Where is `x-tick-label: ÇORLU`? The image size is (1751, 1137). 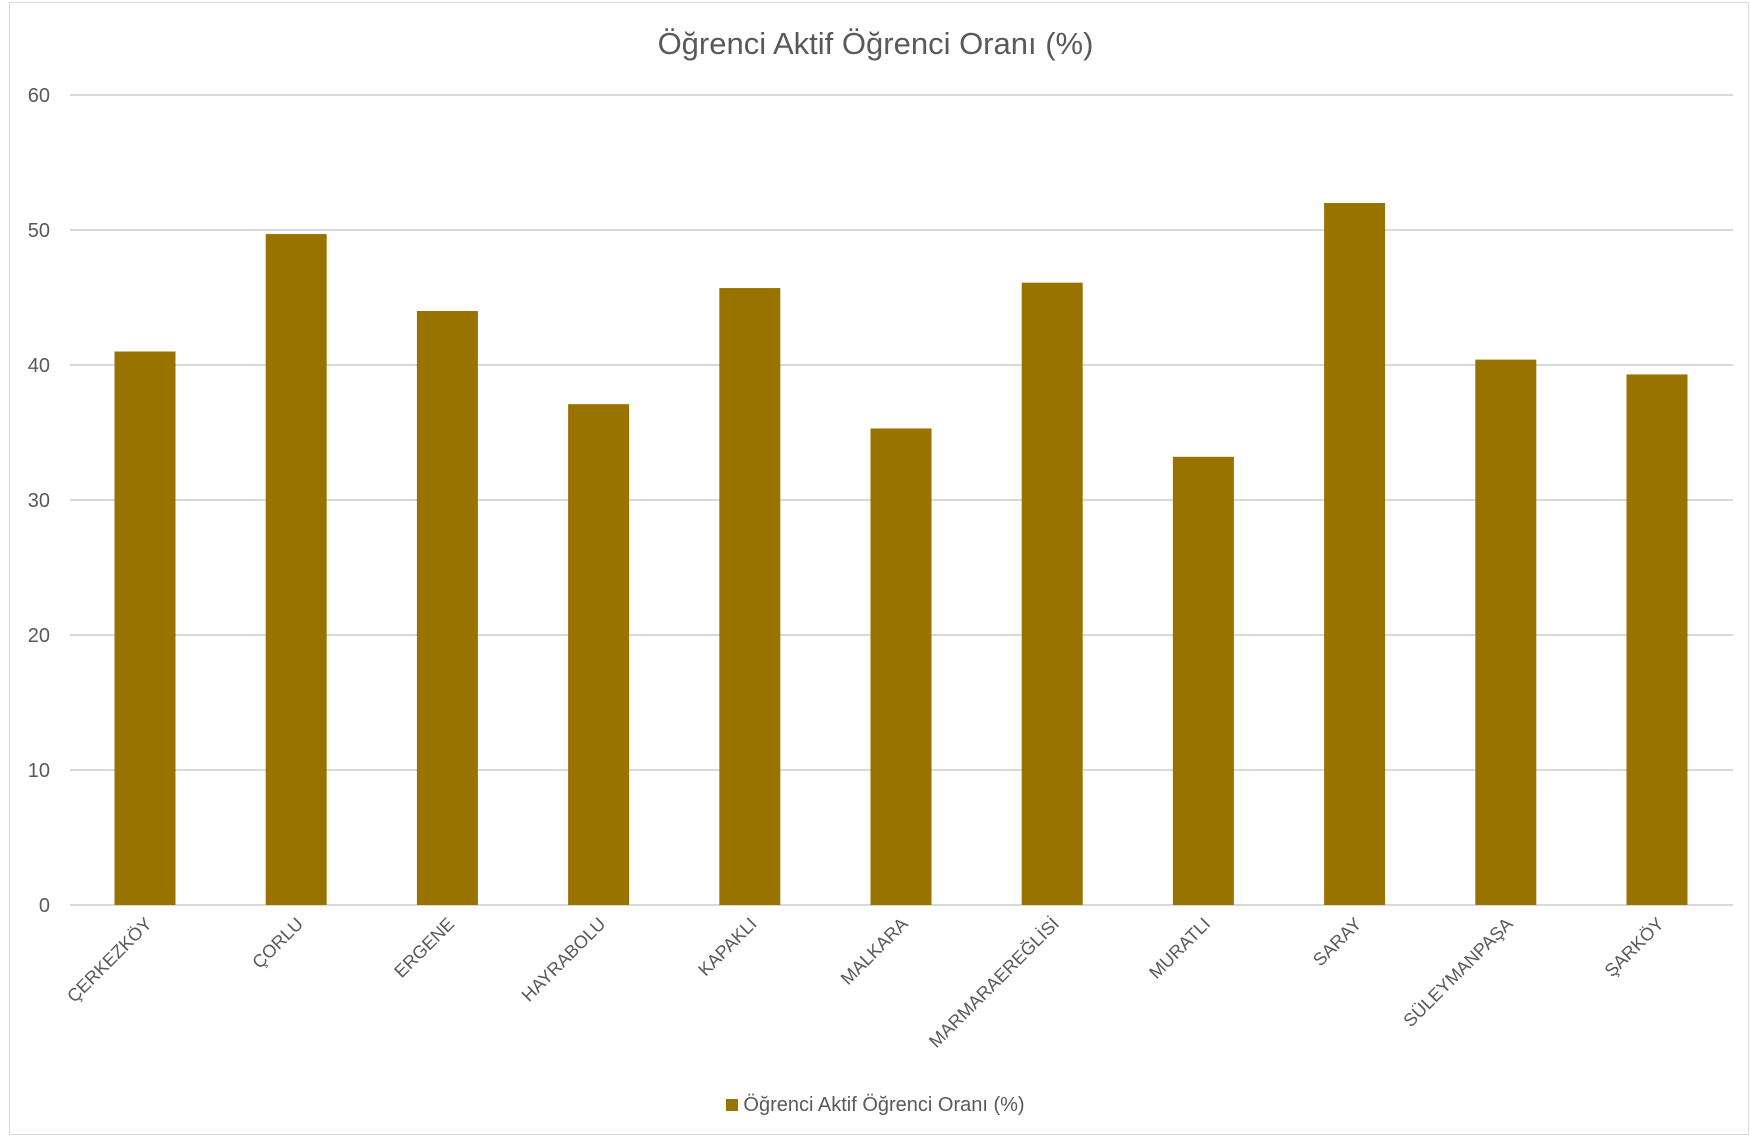 x-tick-label: ÇORLU is located at coordinates (277, 943).